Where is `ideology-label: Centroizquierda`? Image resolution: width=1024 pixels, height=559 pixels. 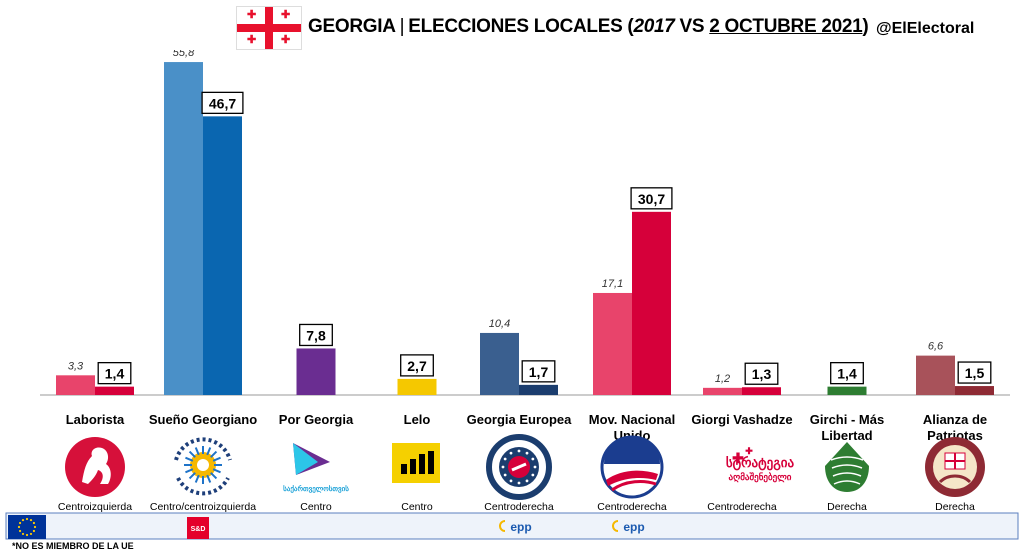
ideology-label: Centroizquierda is located at coordinates (95, 507).